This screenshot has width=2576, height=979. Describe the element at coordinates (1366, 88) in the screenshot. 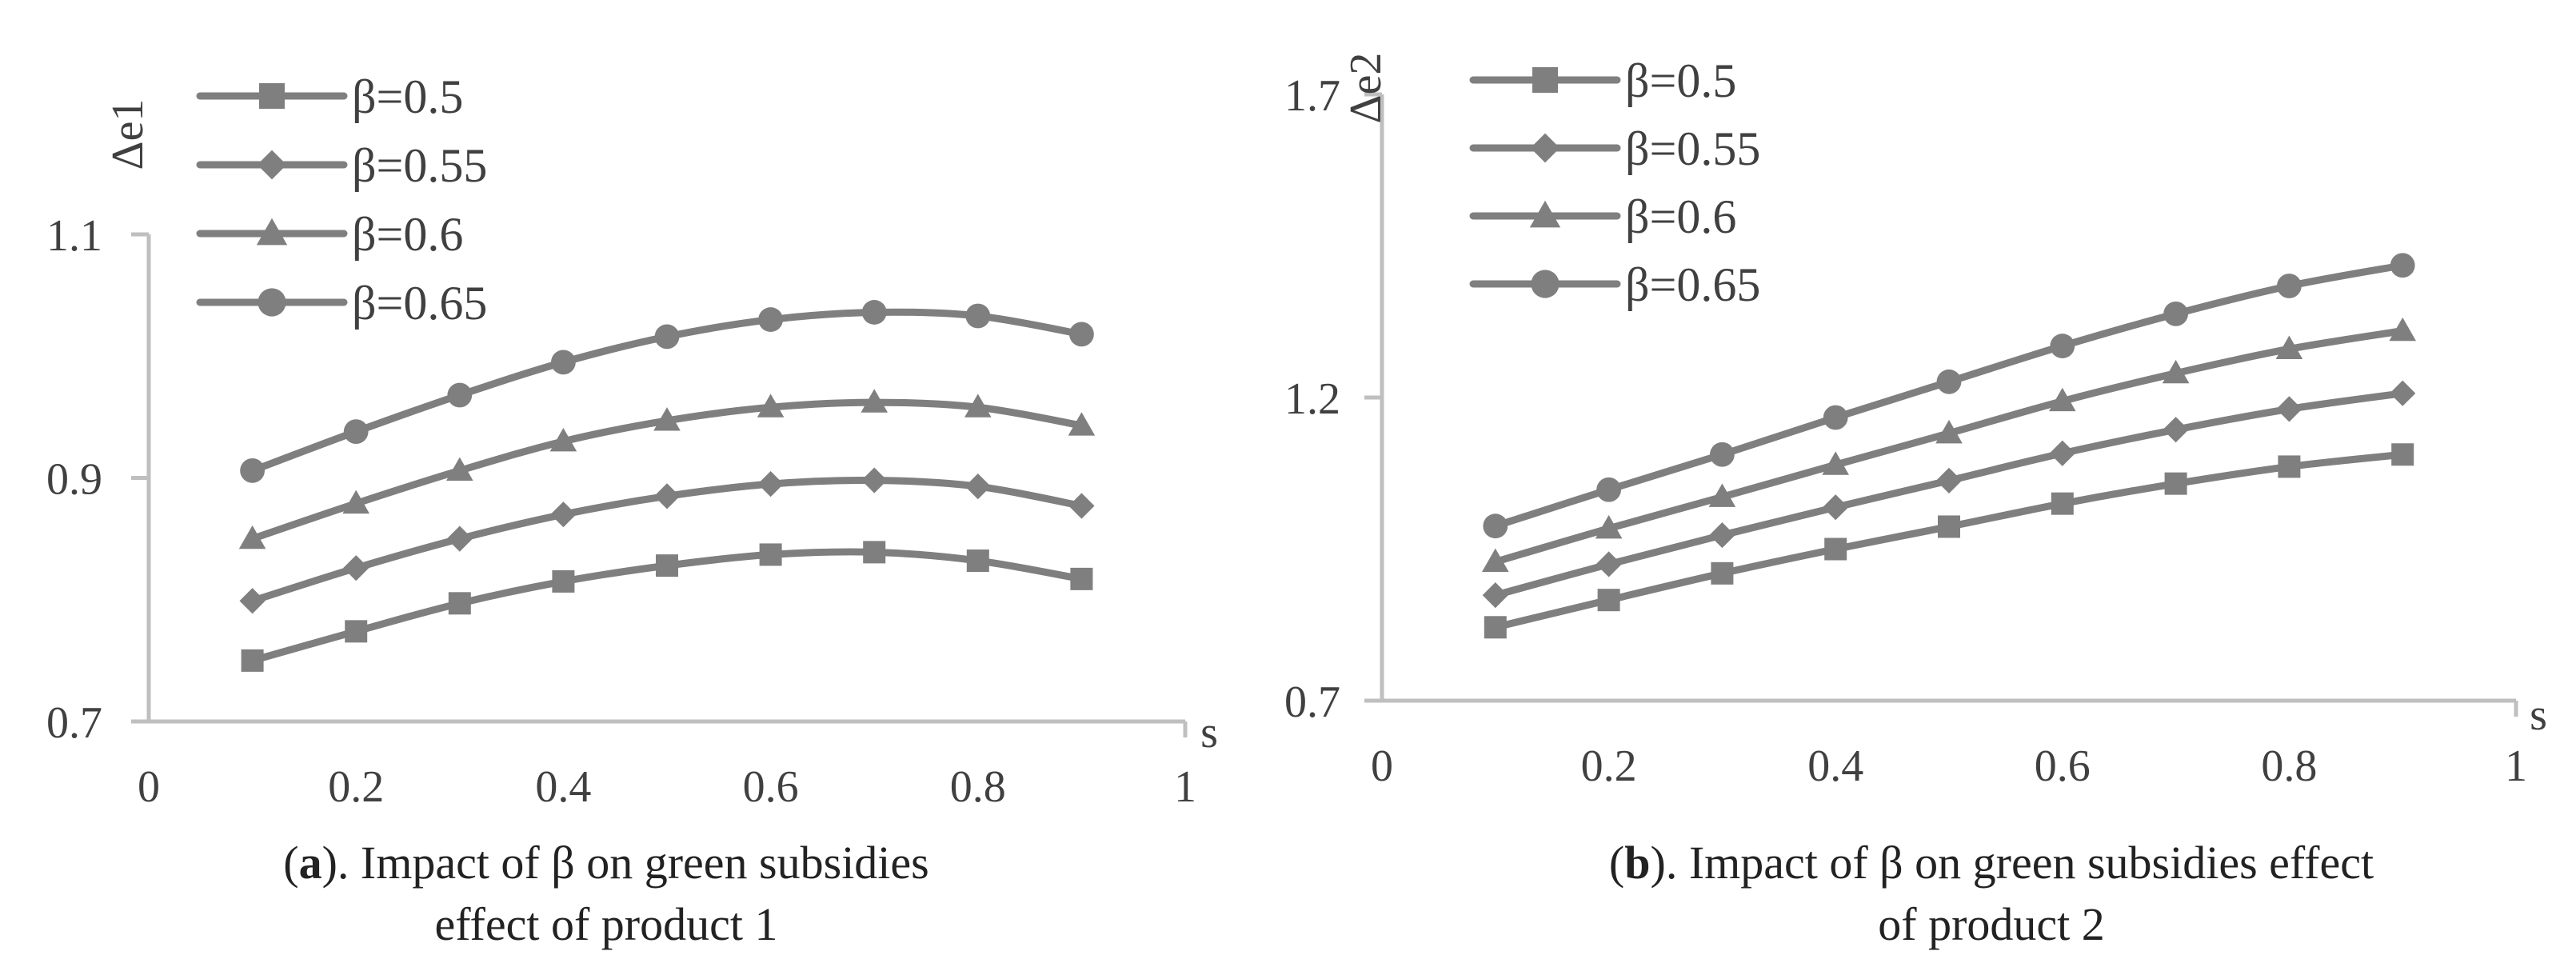

I see `y-axis-label-b: Δe2` at that location.